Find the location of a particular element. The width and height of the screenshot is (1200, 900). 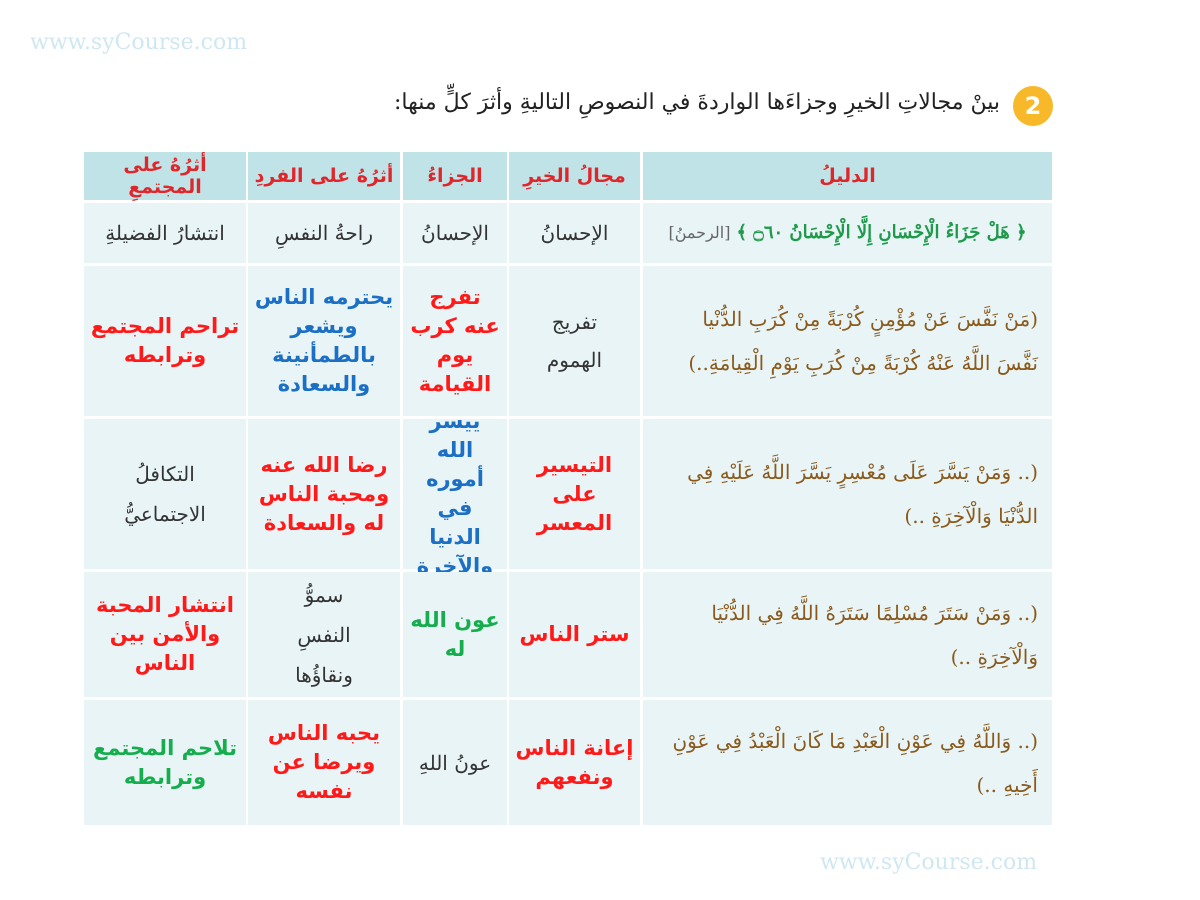

row5-reward: عونُ اللهِ is located at coordinates (455, 762).